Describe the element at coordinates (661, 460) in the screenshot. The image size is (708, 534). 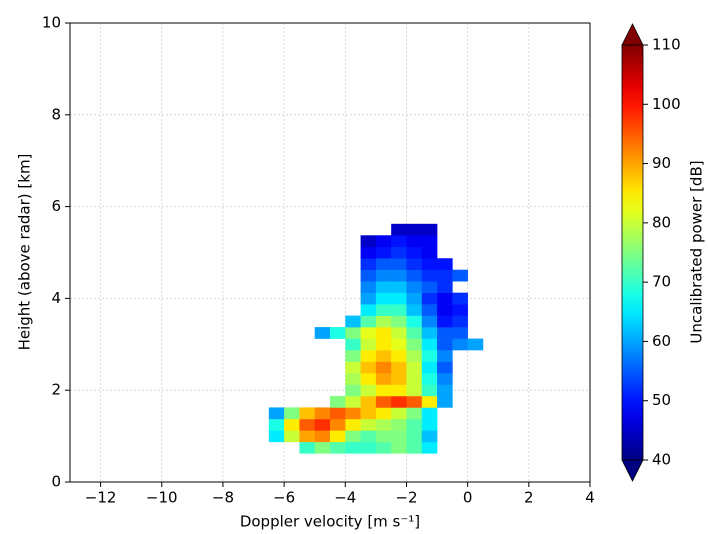
I see `colorbar-tick-label: 40` at that location.